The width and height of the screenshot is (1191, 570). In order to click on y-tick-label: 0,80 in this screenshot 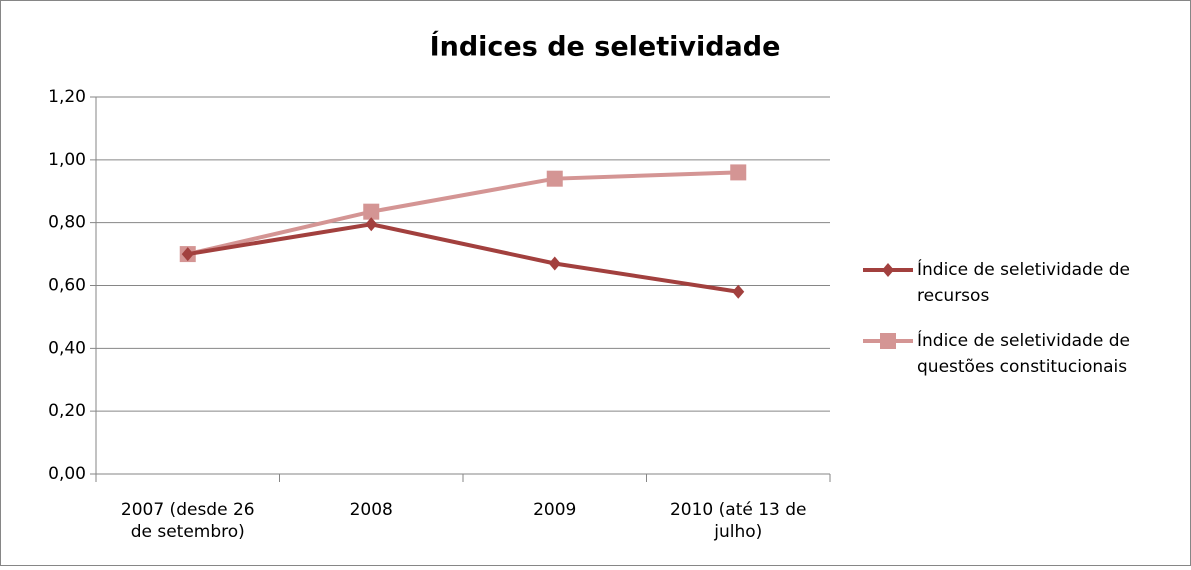, I will do `click(67, 223)`.